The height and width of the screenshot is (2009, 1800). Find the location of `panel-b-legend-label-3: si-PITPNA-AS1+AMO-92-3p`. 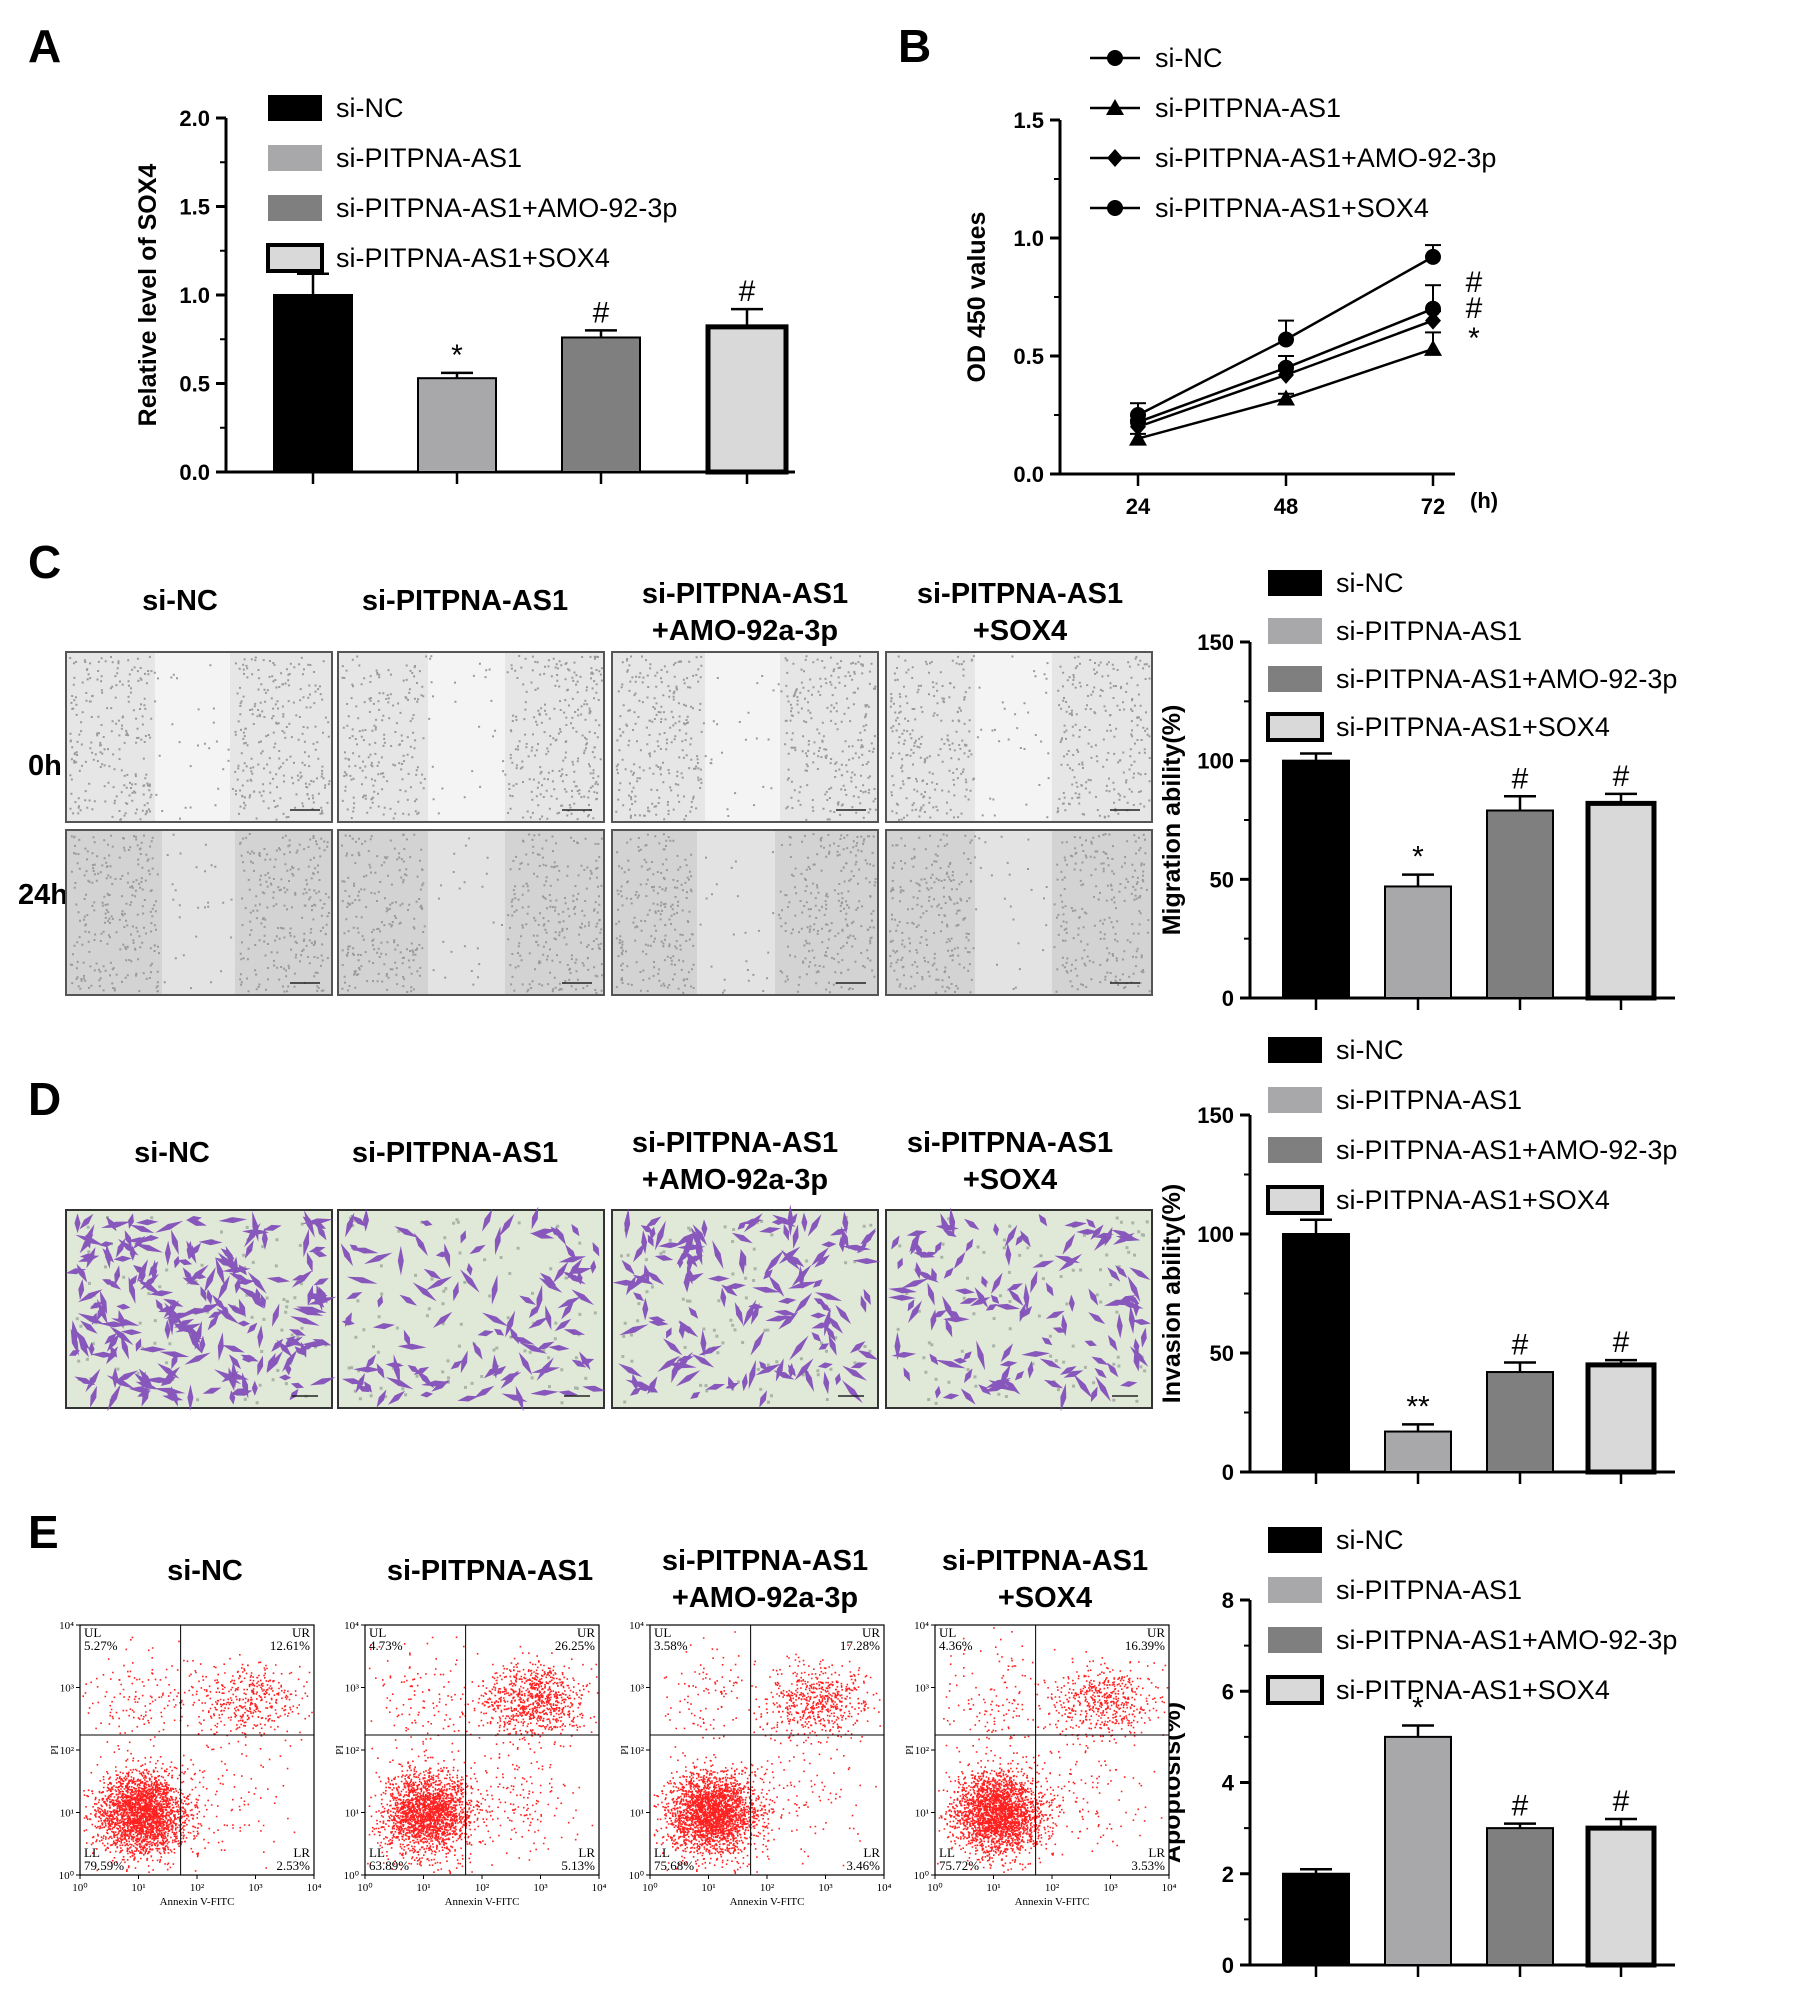

panel-b-legend-label-3: si-PITPNA-AS1+AMO-92-3p is located at coordinates (1325, 158).